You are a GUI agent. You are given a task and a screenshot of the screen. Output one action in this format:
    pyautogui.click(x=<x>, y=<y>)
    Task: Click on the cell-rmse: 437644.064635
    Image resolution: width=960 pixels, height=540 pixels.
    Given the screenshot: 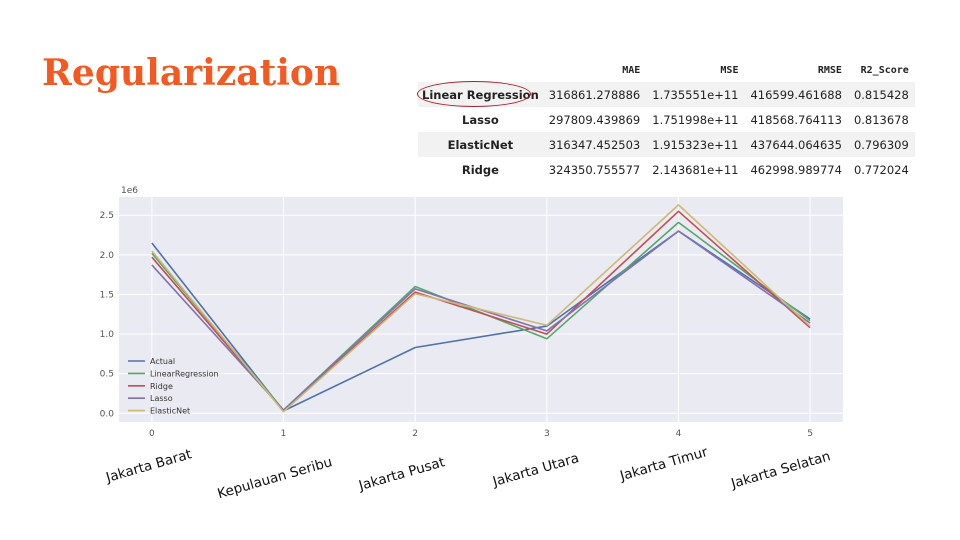 What is the action you would take?
    pyautogui.click(x=796, y=144)
    